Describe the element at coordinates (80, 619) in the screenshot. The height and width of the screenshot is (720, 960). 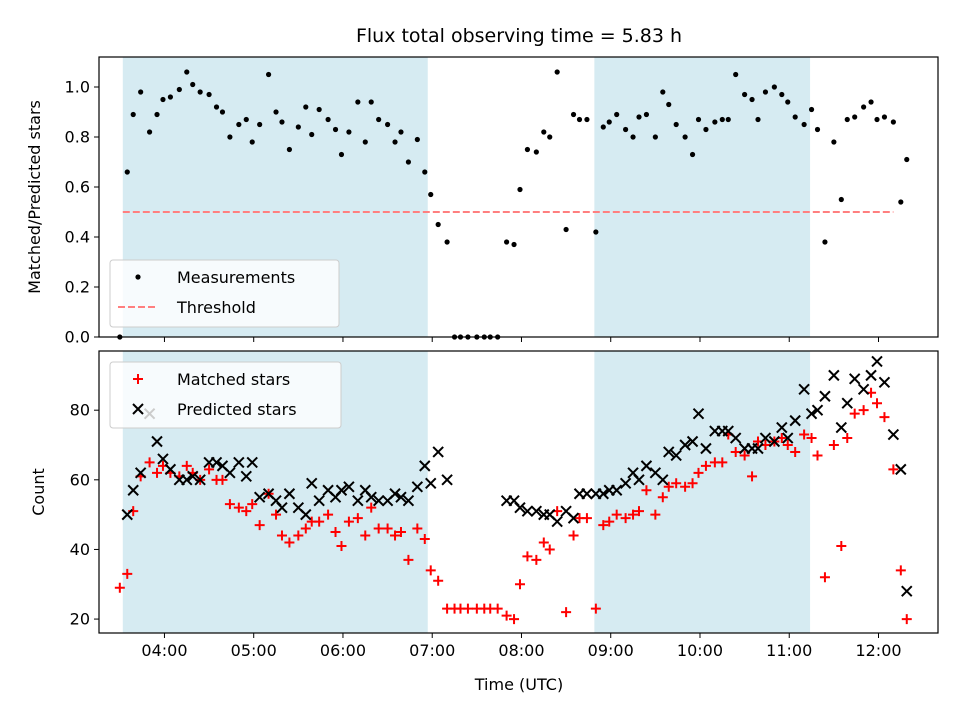
I see `y-tick-label: 20` at that location.